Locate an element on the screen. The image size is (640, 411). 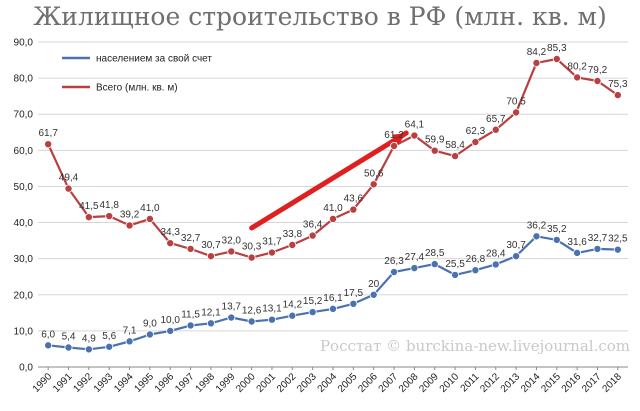
y-tick-label: 90,0 is located at coordinates (24, 43).